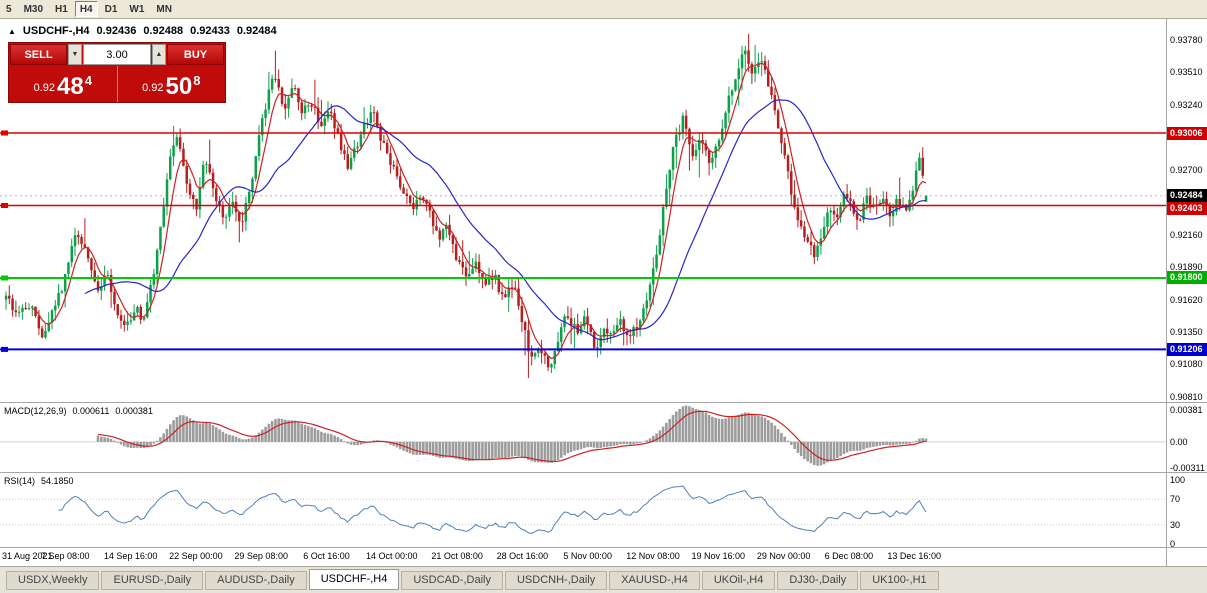 The image size is (1207, 593). What do you see at coordinates (197, 80) in the screenshot?
I see `buy-price-pip: 8` at bounding box center [197, 80].